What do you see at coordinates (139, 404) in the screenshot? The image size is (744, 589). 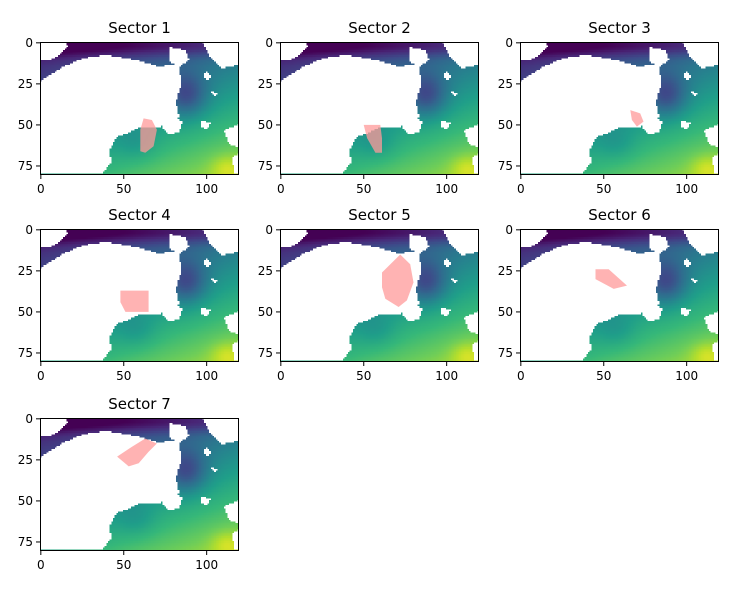 I see `panel-title: Sector 7` at bounding box center [139, 404].